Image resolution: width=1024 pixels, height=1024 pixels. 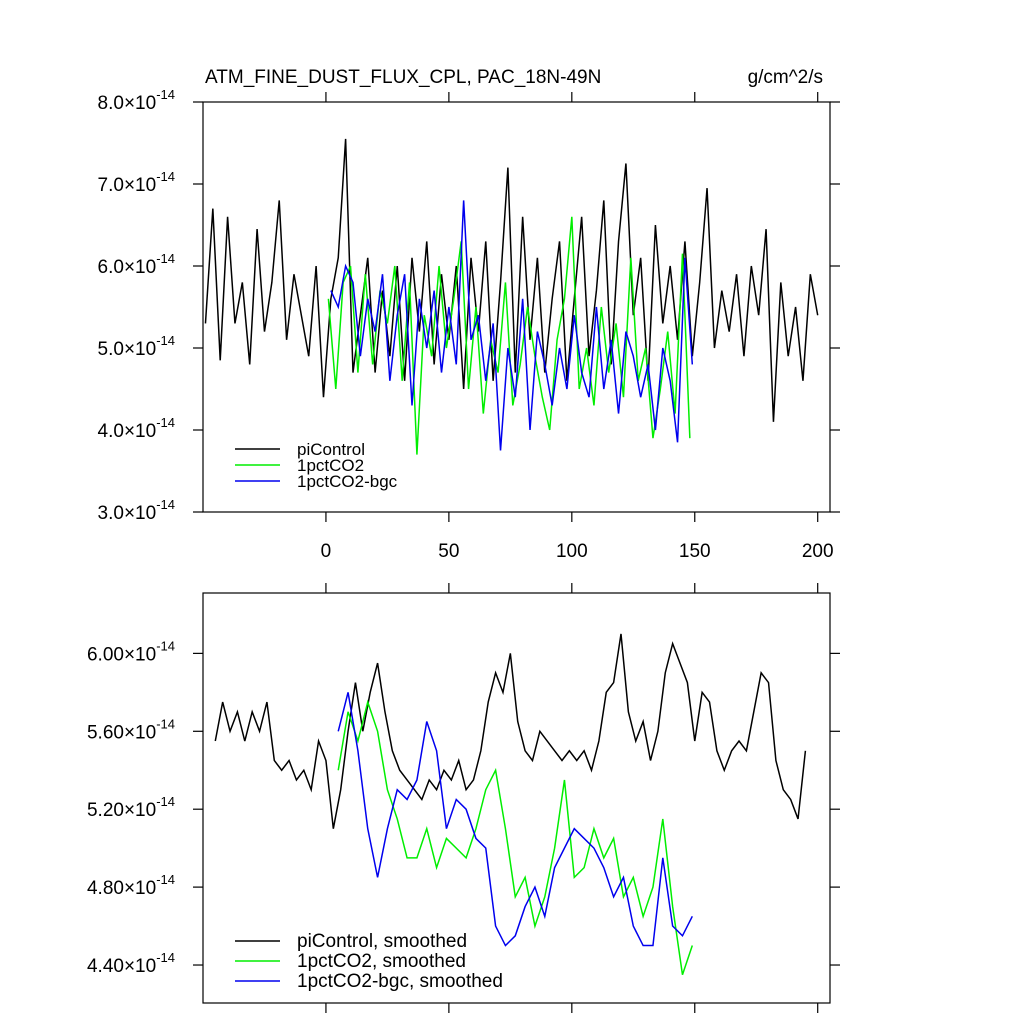 What do you see at coordinates (381, 961) in the screenshot?
I see `legend-label: 1pctCO2, smoothed` at bounding box center [381, 961].